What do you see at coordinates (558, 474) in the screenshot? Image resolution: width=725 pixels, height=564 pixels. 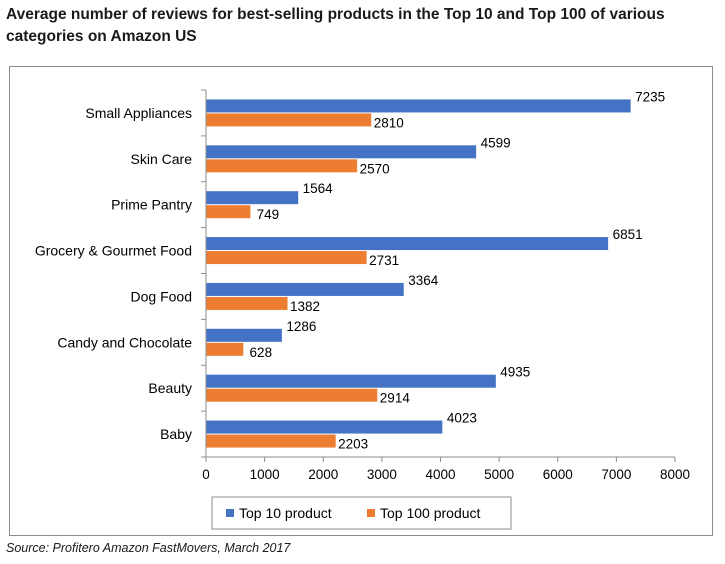 I see `x-tick-label: 6000` at bounding box center [558, 474].